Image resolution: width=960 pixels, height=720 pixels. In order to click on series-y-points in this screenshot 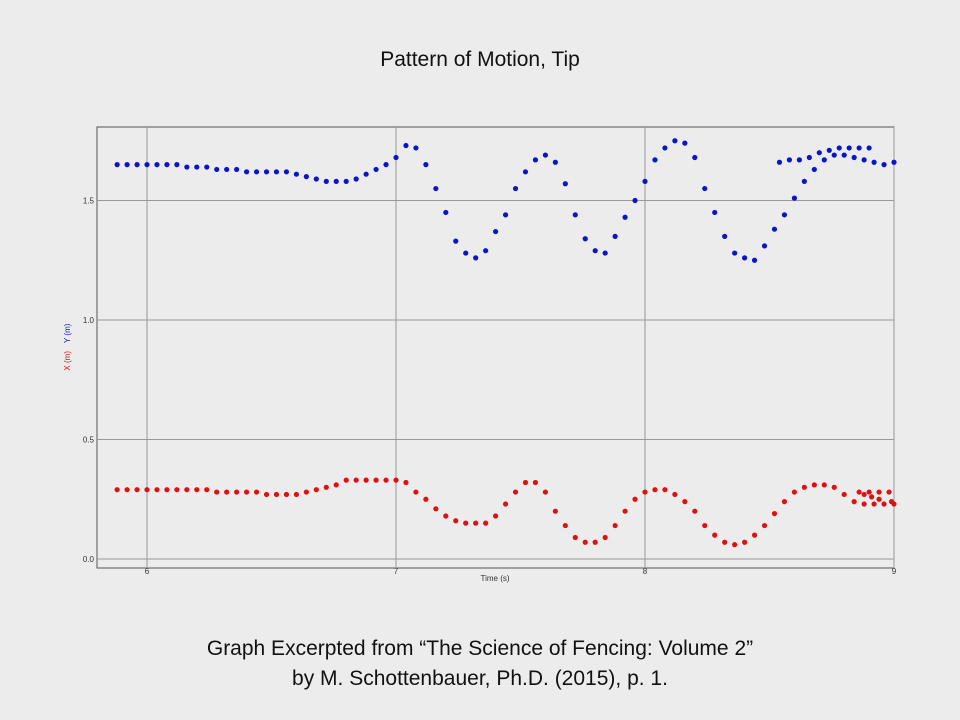, I will do `click(505, 200)`.